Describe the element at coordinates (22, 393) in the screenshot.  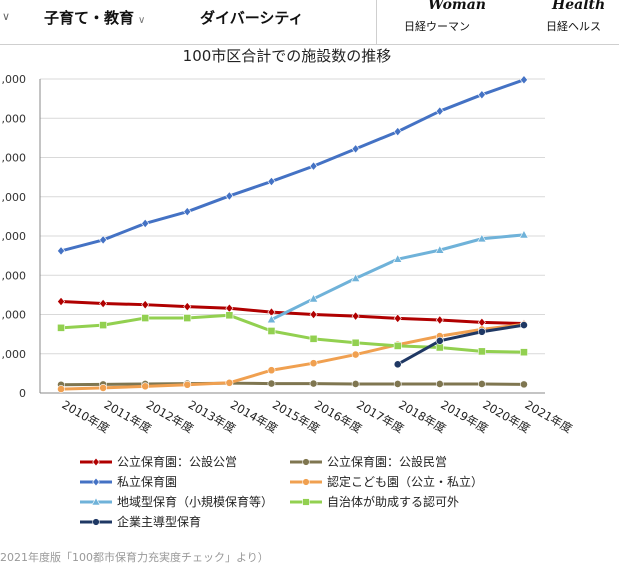
I see `y-tick-label: 0` at that location.